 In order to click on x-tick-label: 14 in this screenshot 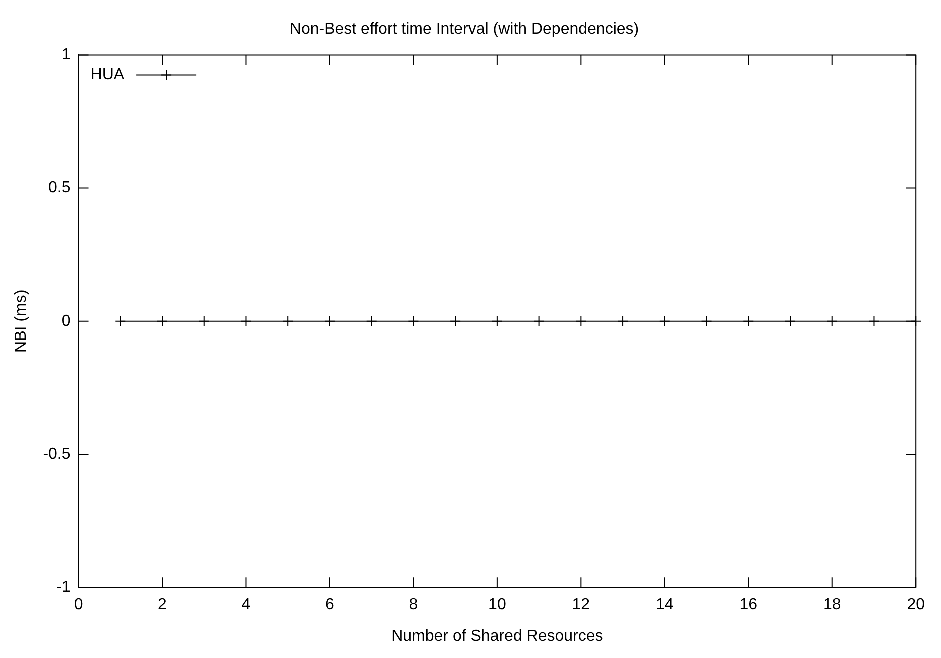, I will do `click(665, 605)`.